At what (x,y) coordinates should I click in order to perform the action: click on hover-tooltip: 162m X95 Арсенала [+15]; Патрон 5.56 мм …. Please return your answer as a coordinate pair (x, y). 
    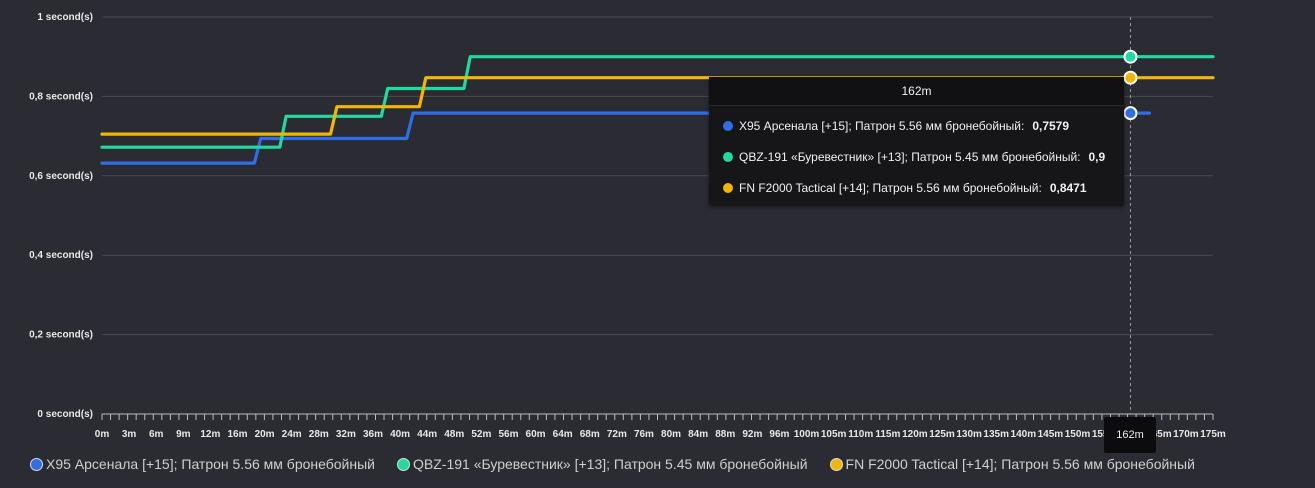
    Looking at the image, I should click on (916, 141).